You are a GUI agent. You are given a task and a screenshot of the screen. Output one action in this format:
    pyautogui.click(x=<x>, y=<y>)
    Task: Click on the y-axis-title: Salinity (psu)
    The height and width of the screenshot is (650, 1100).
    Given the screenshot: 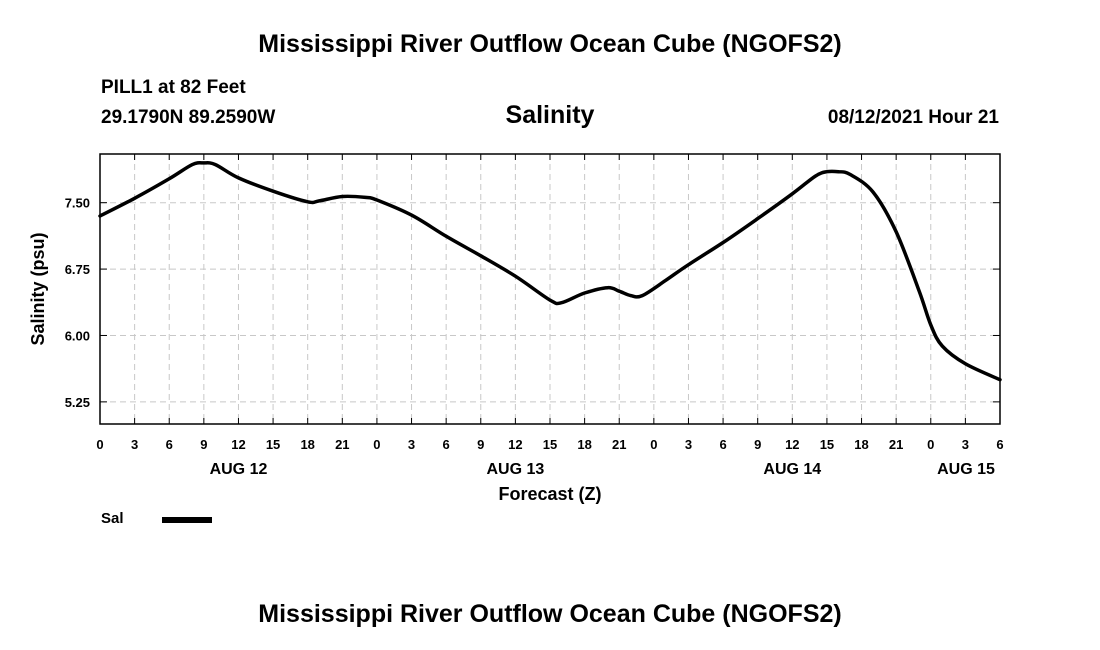 What is the action you would take?
    pyautogui.click(x=38, y=288)
    